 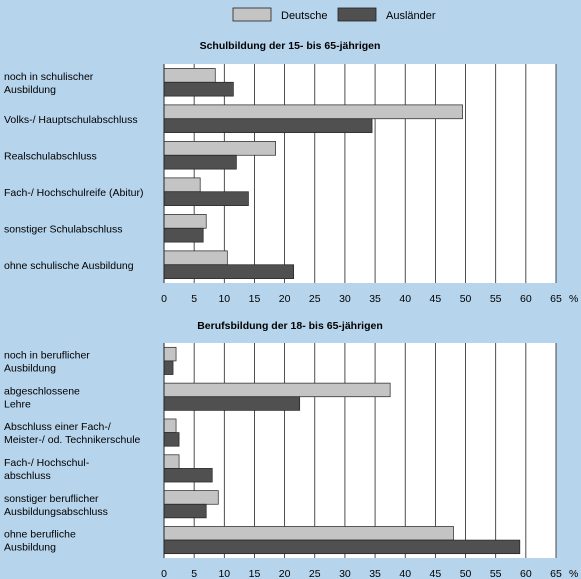 I want to click on category-label: noch in beruflicher, so click(x=47, y=355).